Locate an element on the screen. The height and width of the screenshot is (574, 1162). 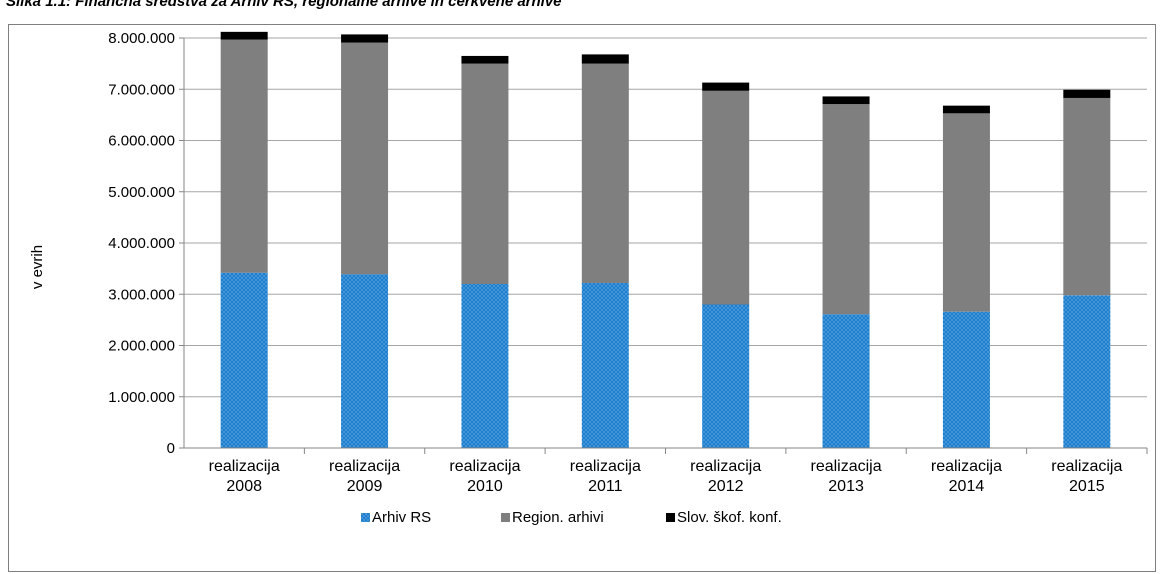
y-tick-label: 0 is located at coordinates (171, 448).